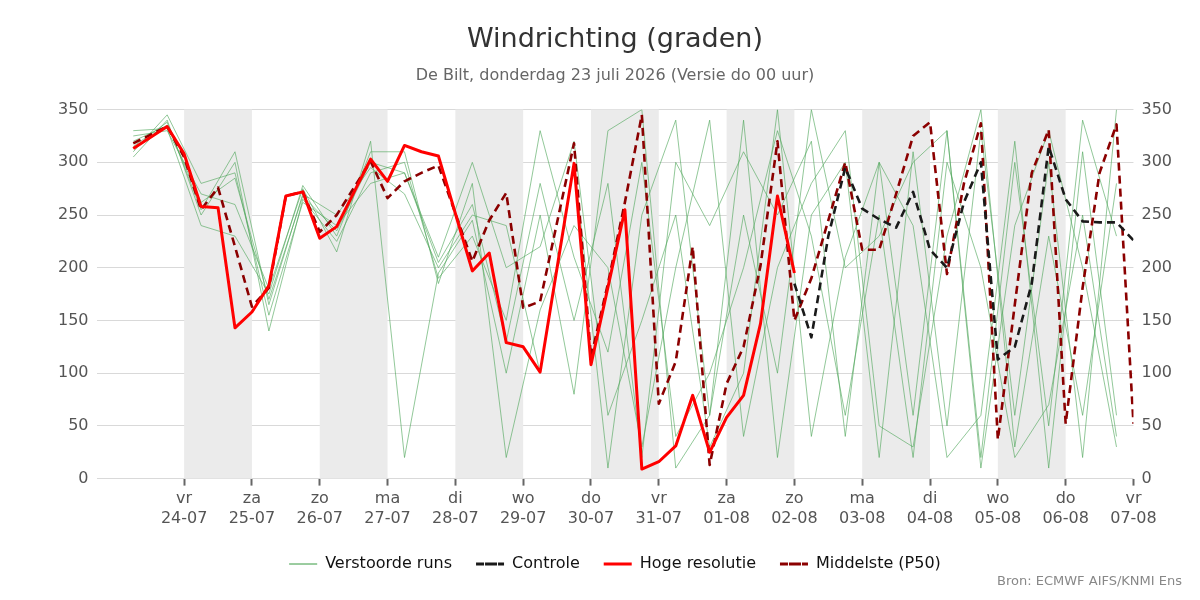 The height and width of the screenshot is (600, 1200). I want to click on legend-label: Middelste (P50), so click(878, 563).